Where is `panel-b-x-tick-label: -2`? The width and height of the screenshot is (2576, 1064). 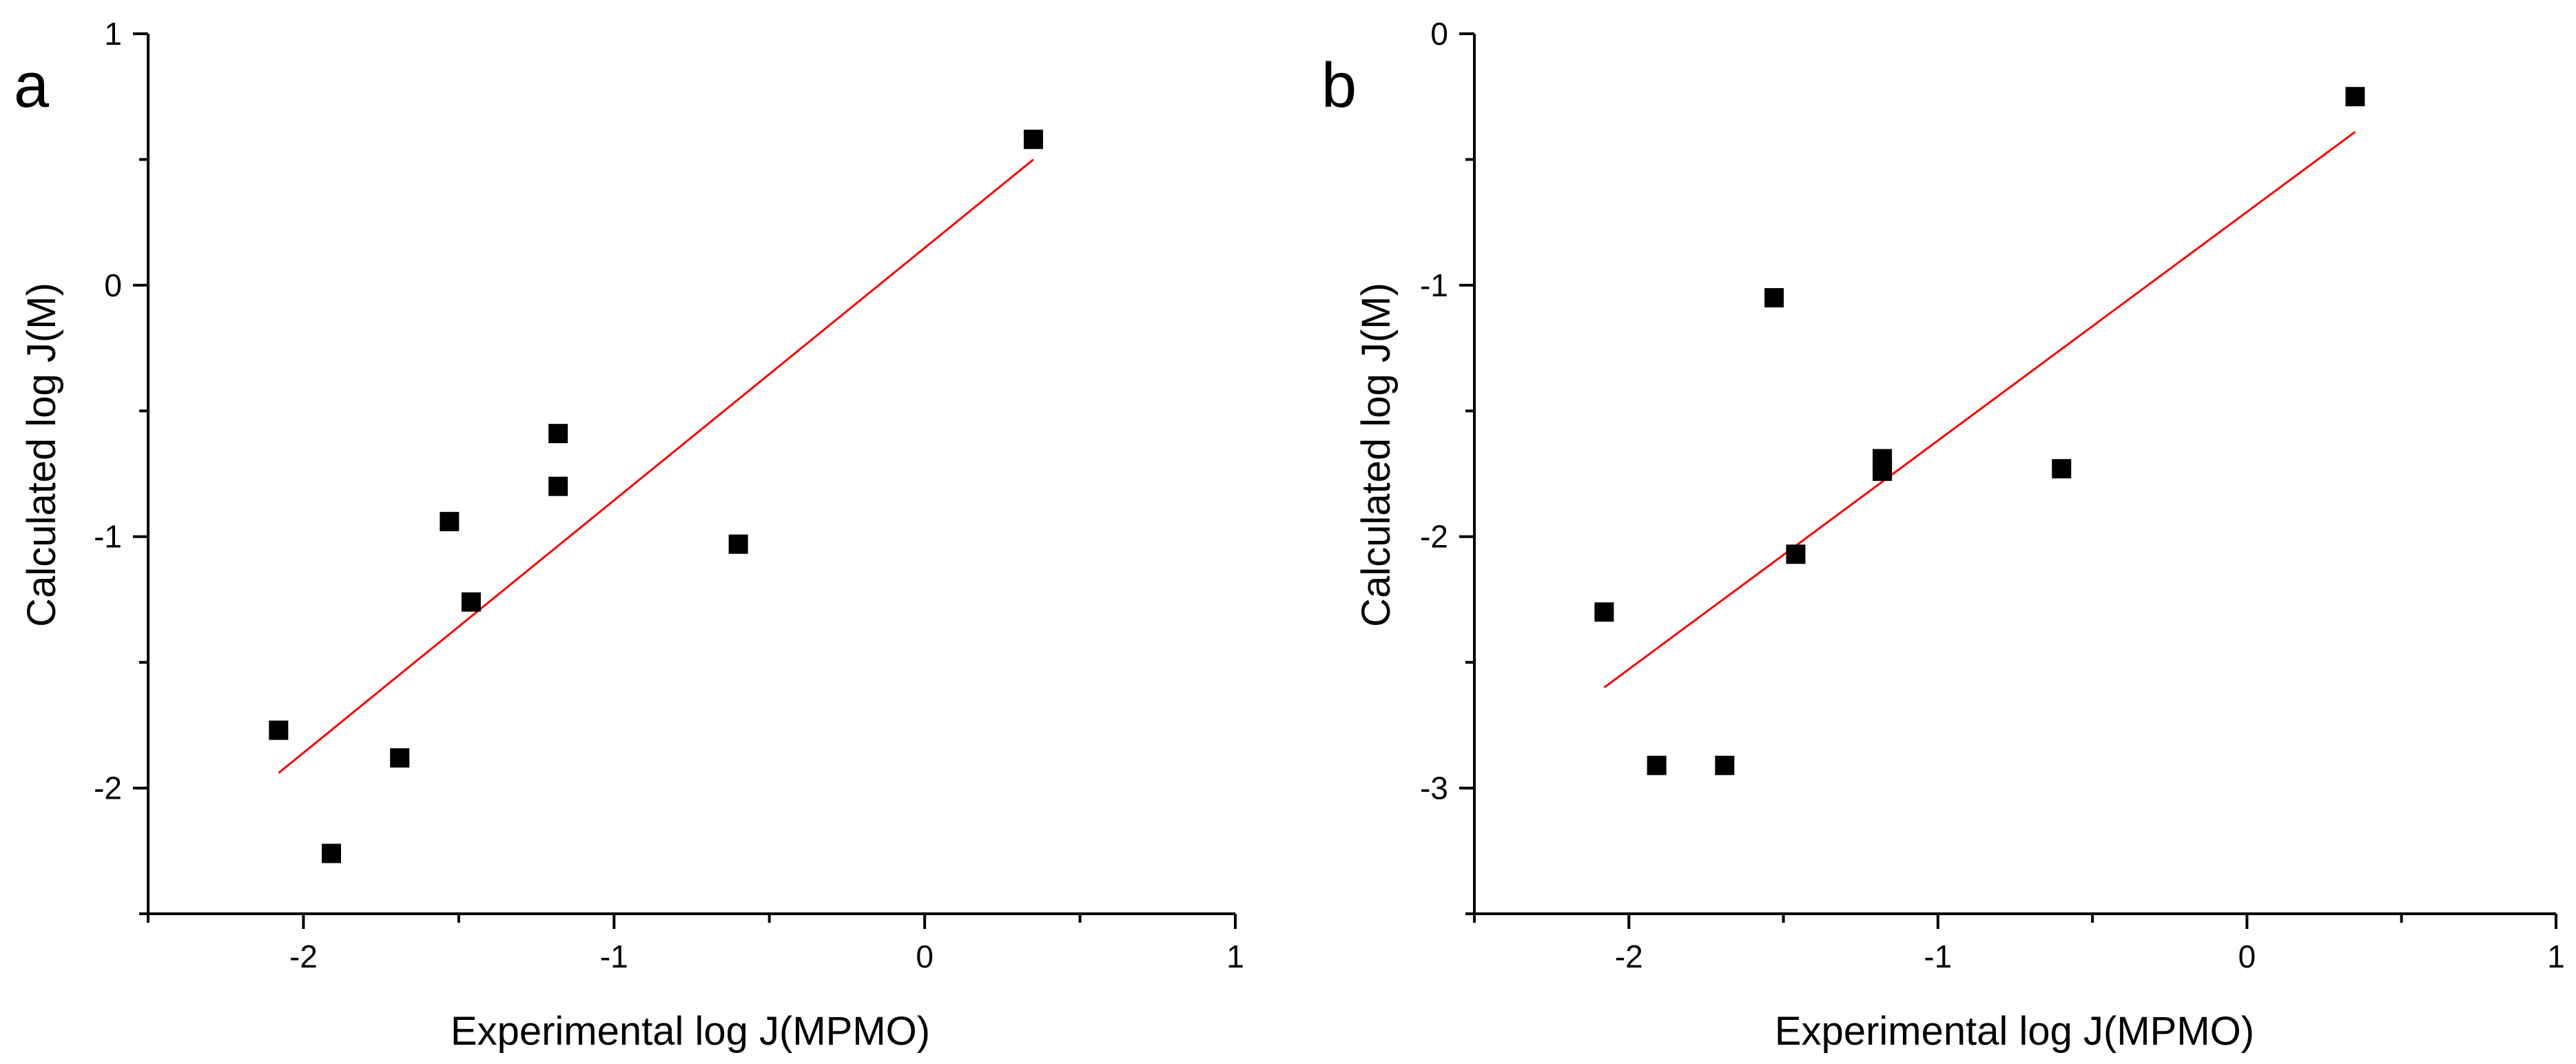
panel-b-x-tick-label: -2 is located at coordinates (1629, 956).